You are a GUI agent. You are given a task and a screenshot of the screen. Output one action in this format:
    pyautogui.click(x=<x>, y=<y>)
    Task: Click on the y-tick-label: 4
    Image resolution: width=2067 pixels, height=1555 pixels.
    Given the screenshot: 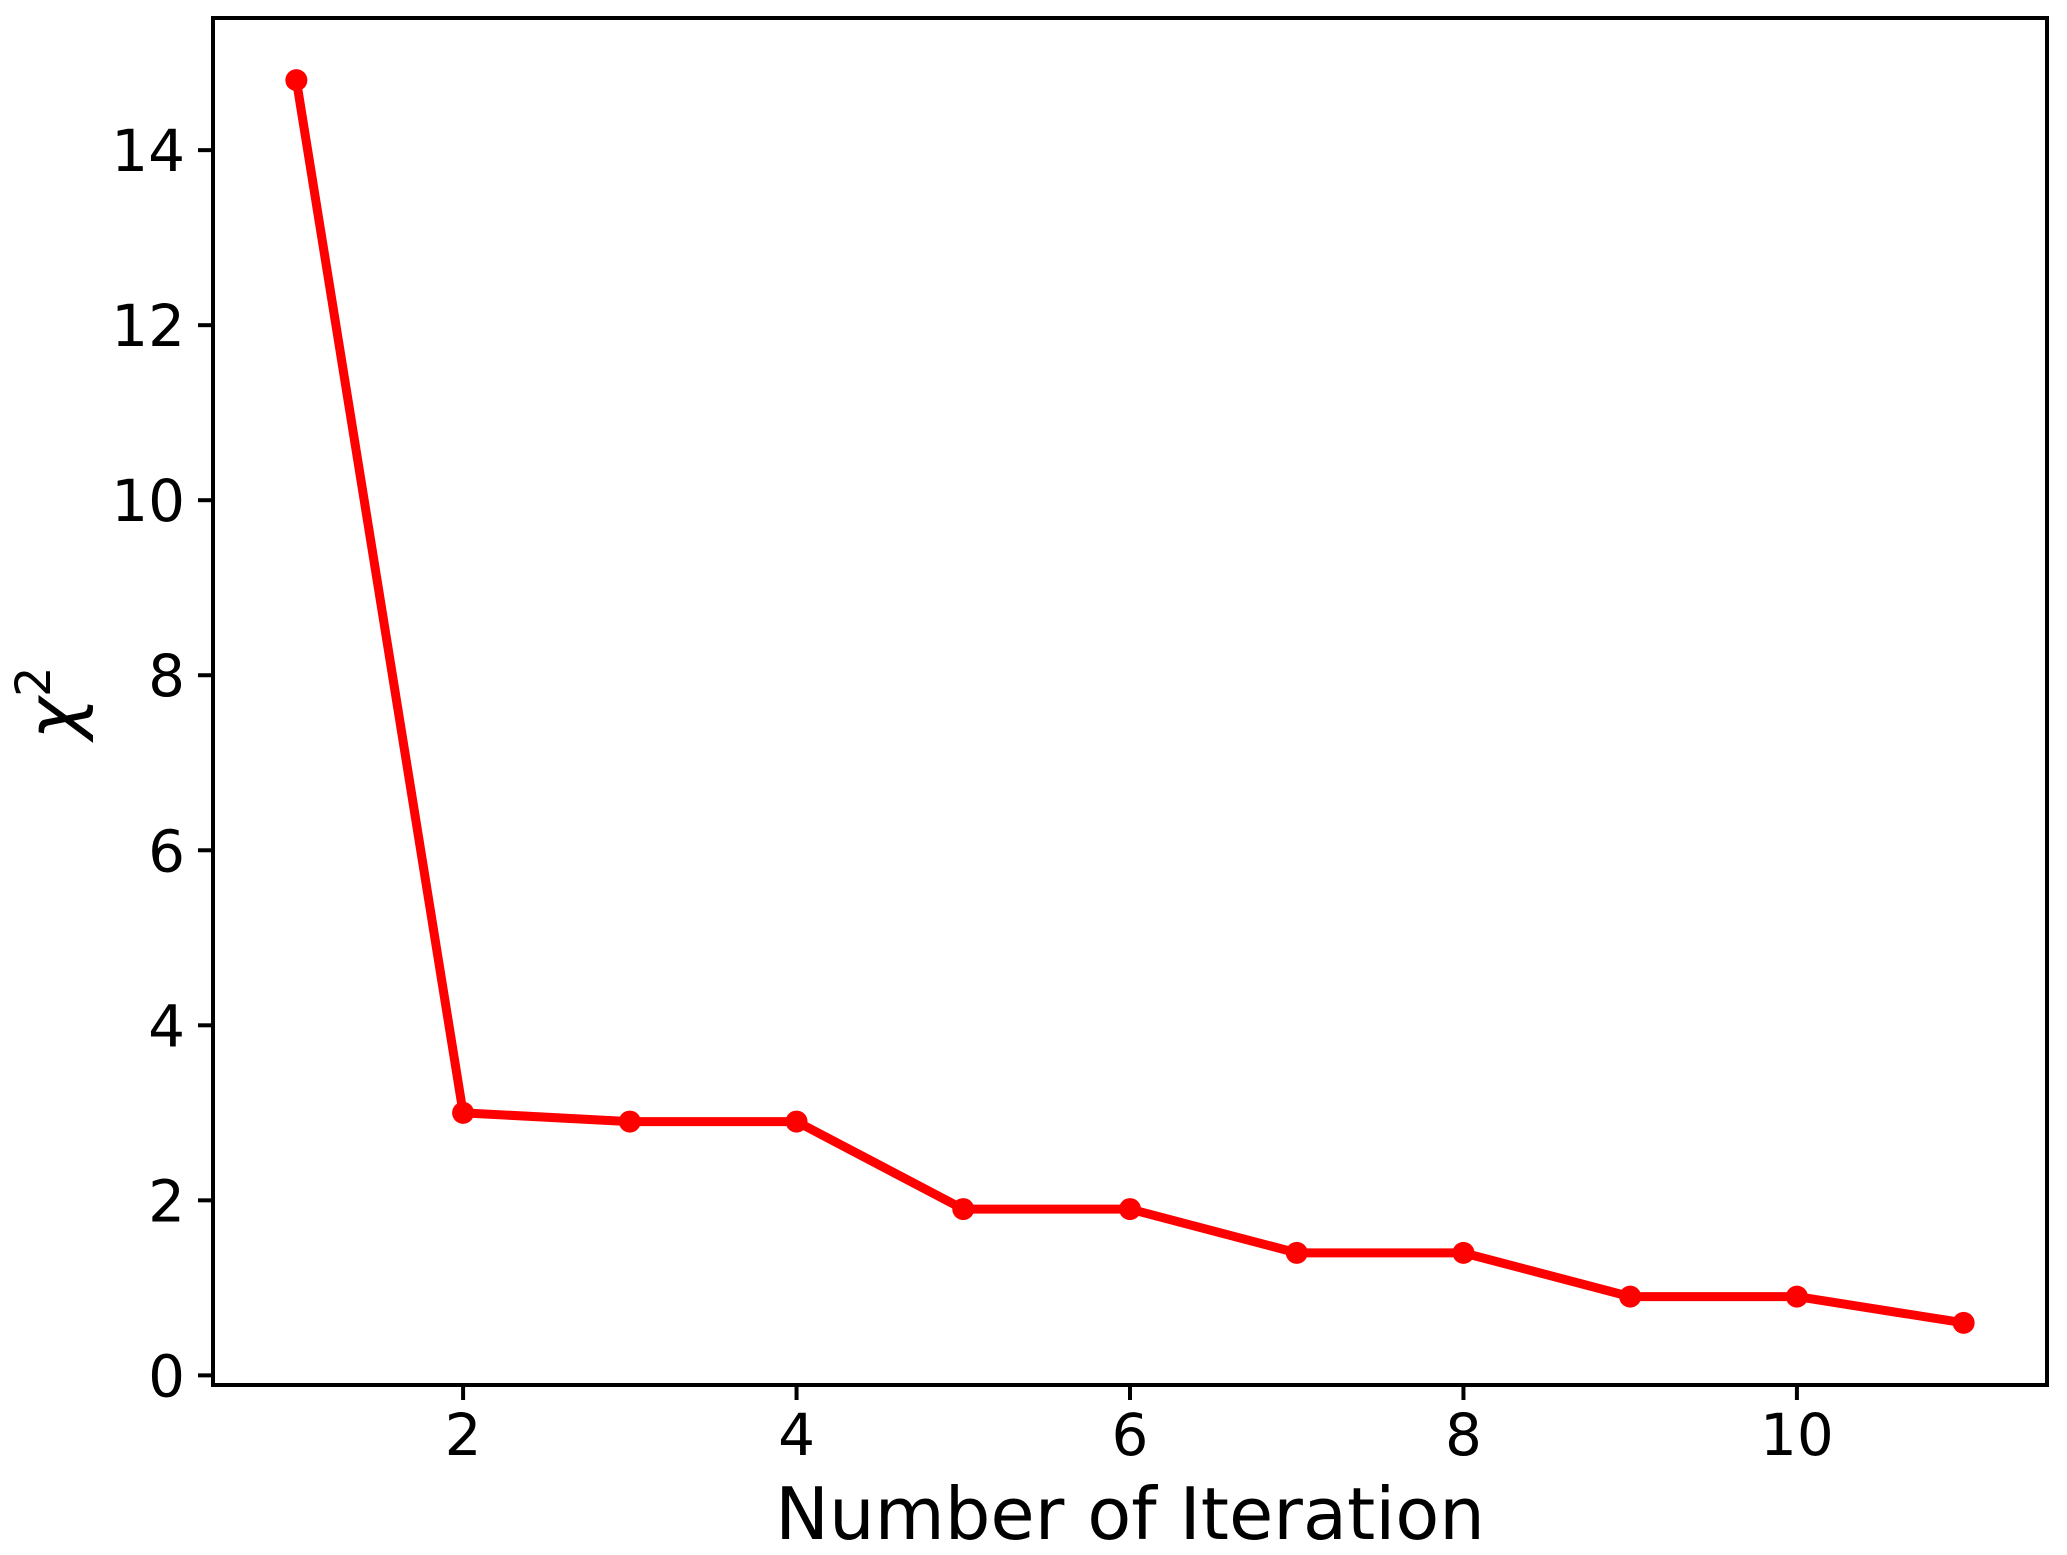 What is the action you would take?
    pyautogui.click(x=166, y=1026)
    